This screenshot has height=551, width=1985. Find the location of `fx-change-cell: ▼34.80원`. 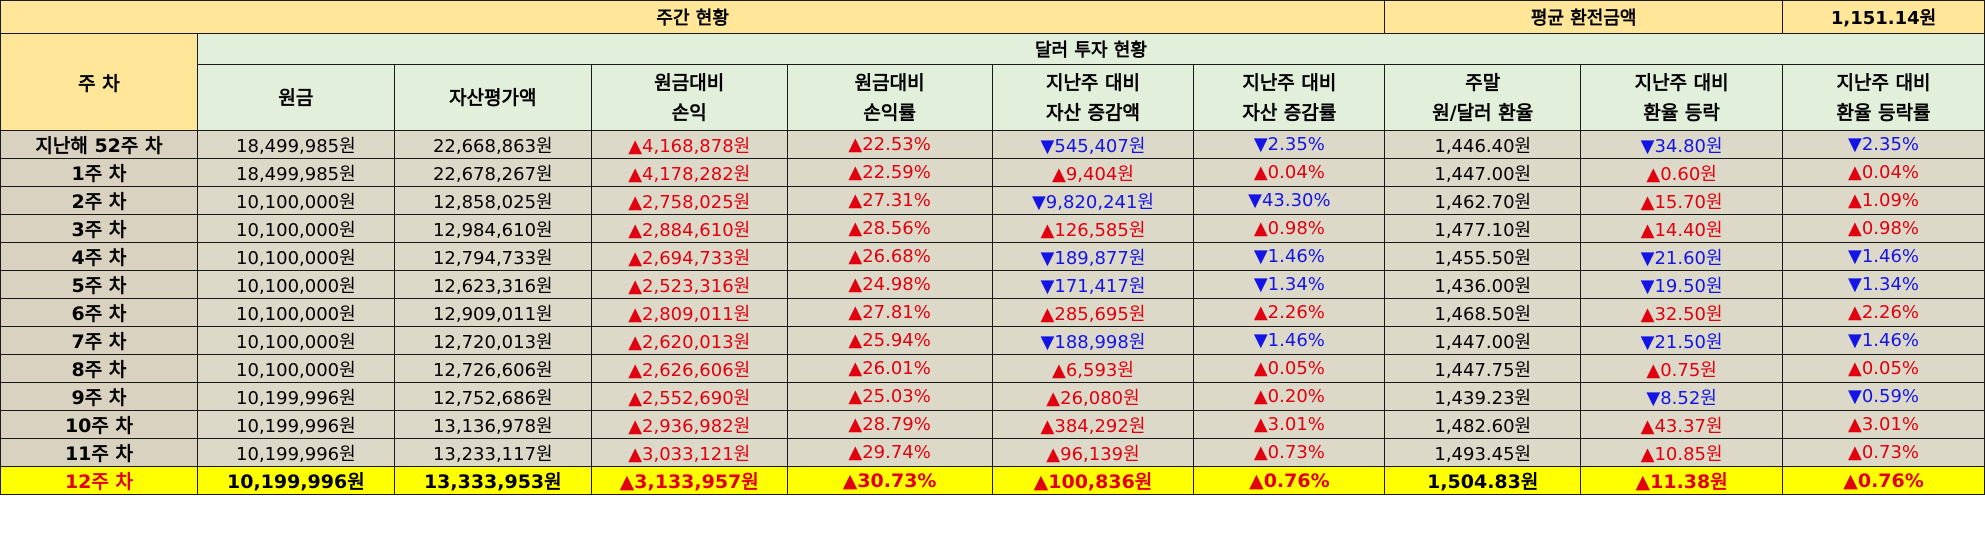

fx-change-cell: ▼34.80원 is located at coordinates (1682, 144).